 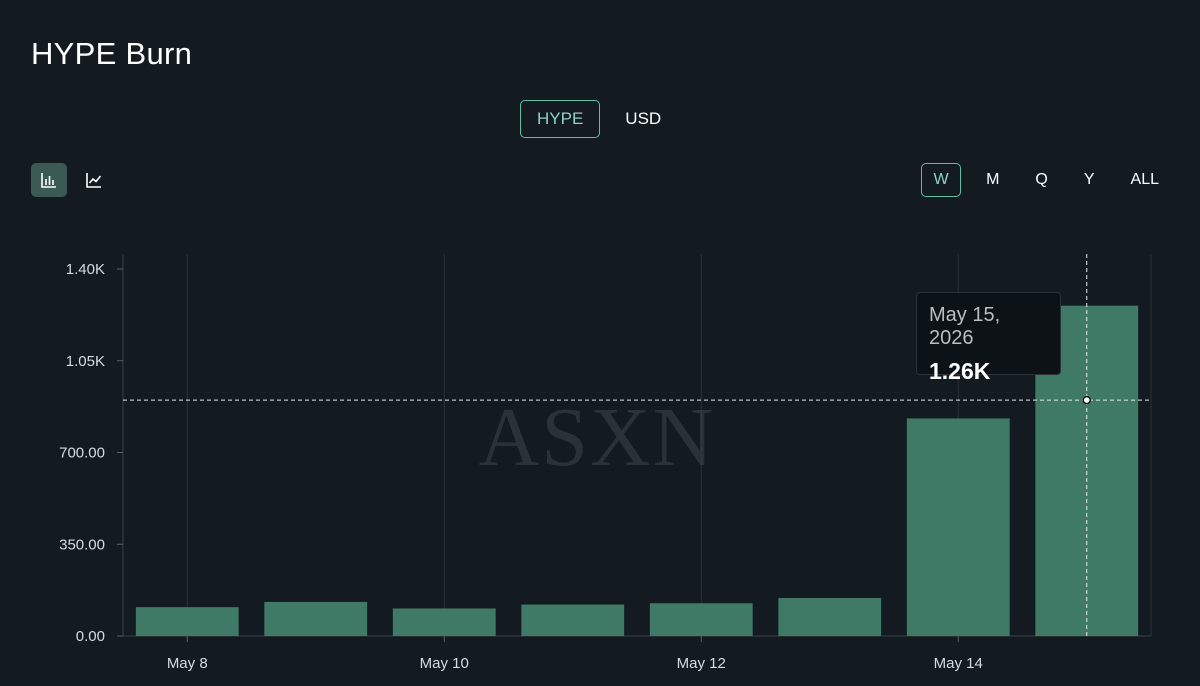 I want to click on x-tick-label: May 8, so click(x=187, y=663).